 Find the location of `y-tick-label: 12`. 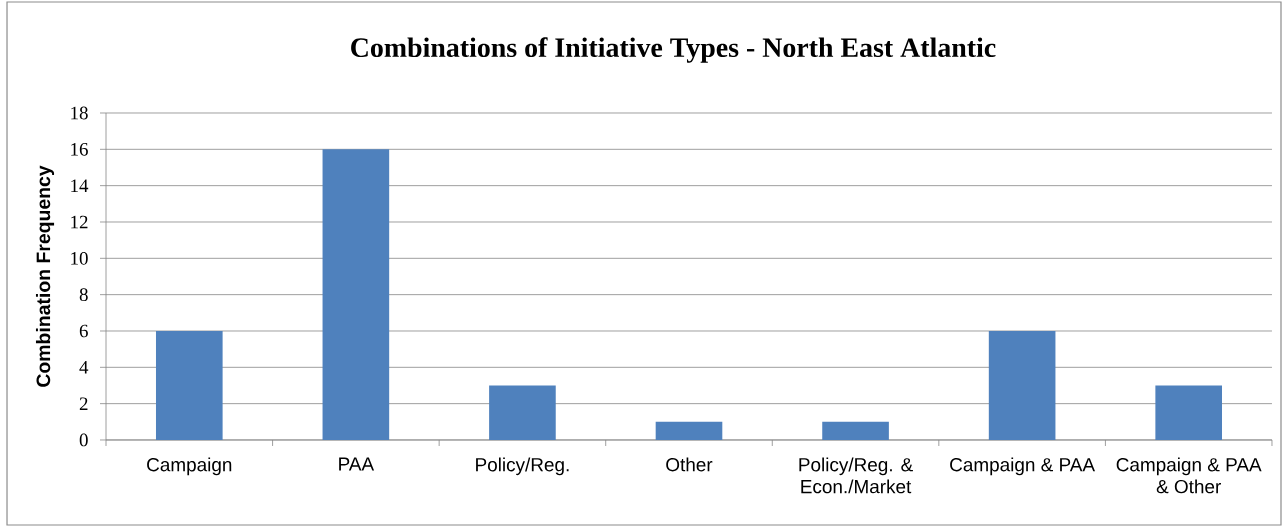

y-tick-label: 12 is located at coordinates (79, 222).